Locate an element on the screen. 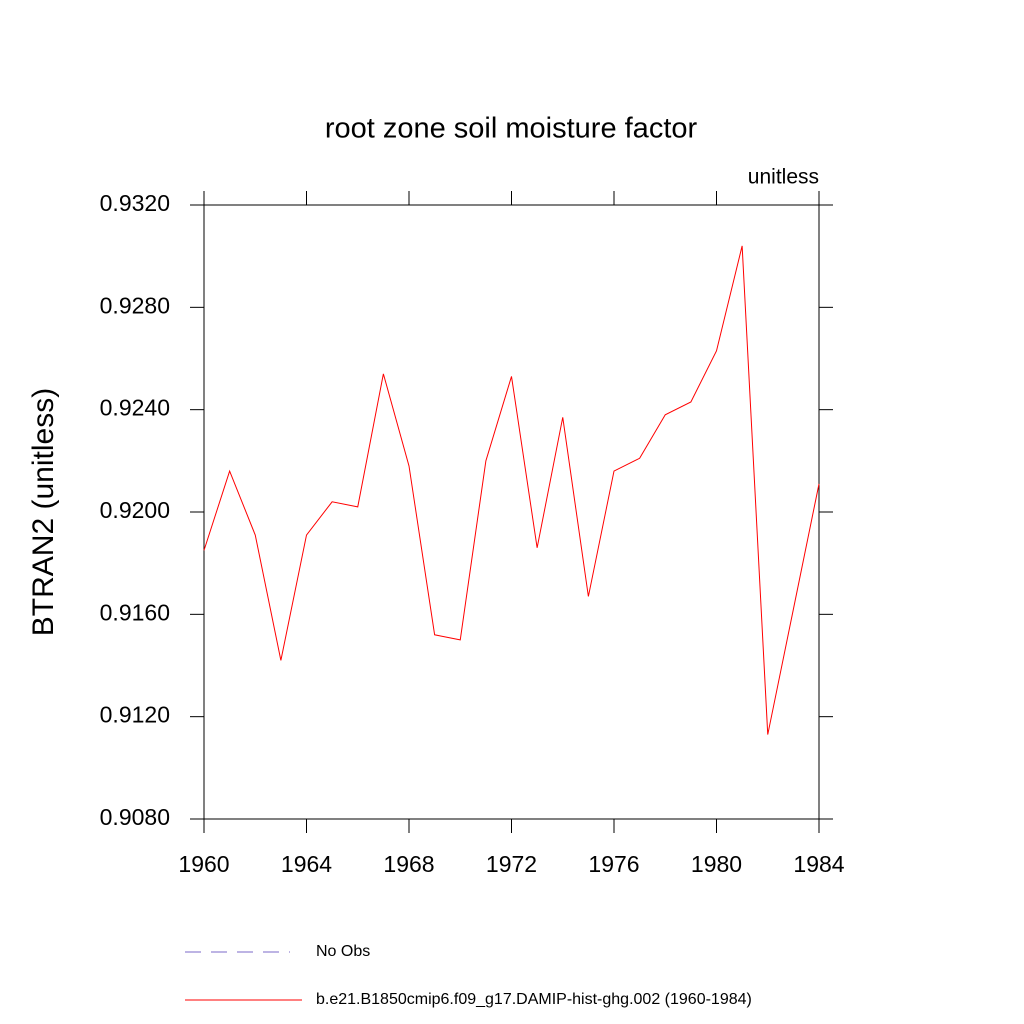 The image size is (1024, 1024). y-tick-label: 0.9280 is located at coordinates (135, 305).